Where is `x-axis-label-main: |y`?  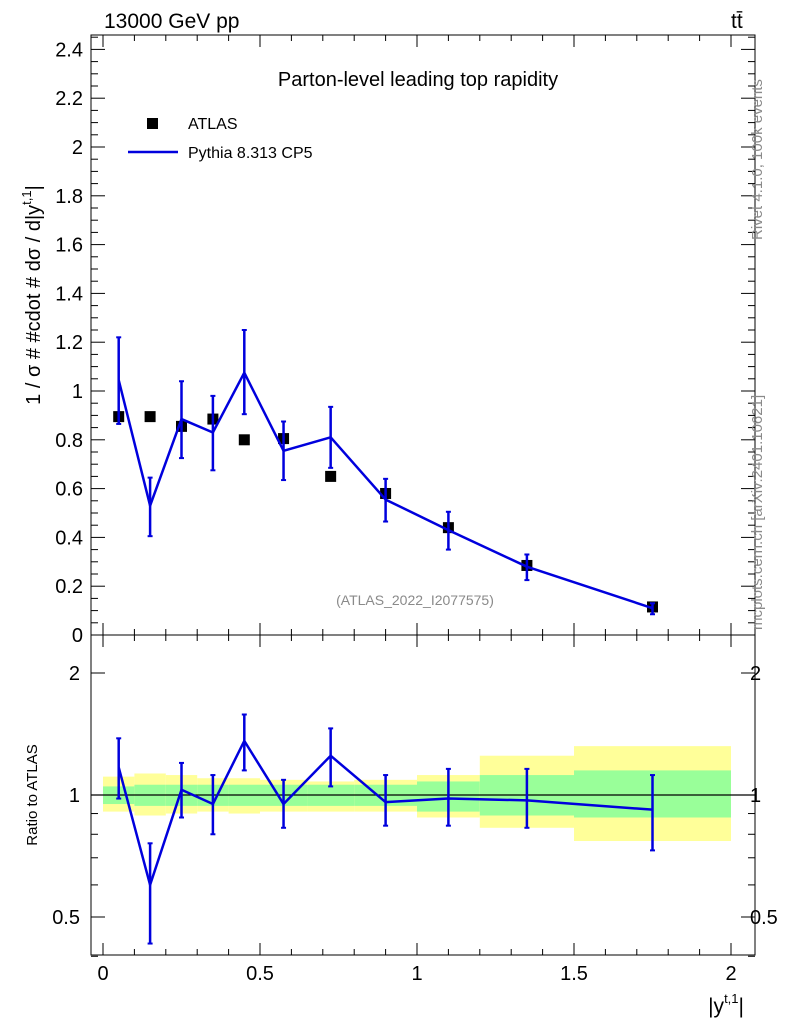 x-axis-label-main: |y is located at coordinates (716, 1006).